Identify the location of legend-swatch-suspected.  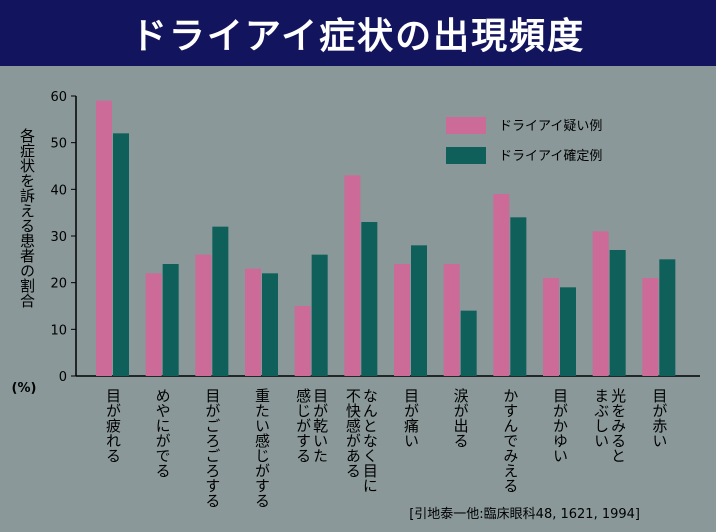
(466, 125).